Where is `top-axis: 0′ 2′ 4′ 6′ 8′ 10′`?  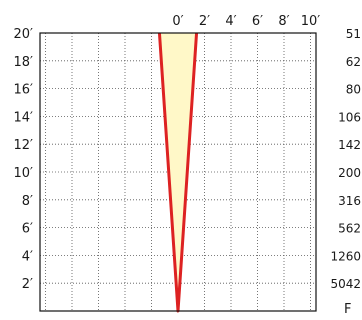
top-axis: 0′ 2′ 4′ 6′ 8′ 10′ is located at coordinates (246, 21).